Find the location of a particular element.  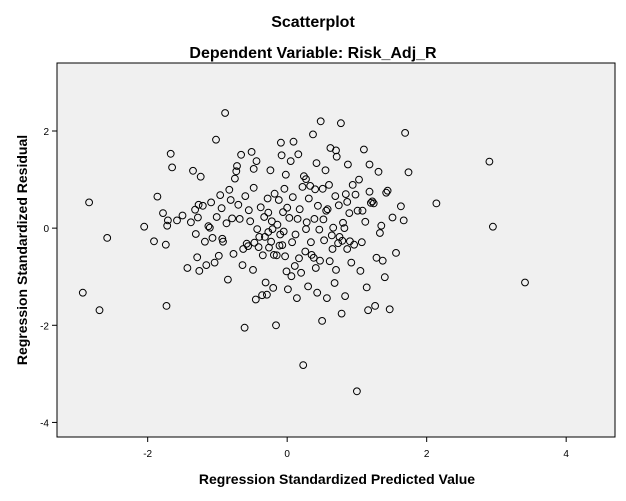

x-tick-label: -2 is located at coordinates (147, 454).